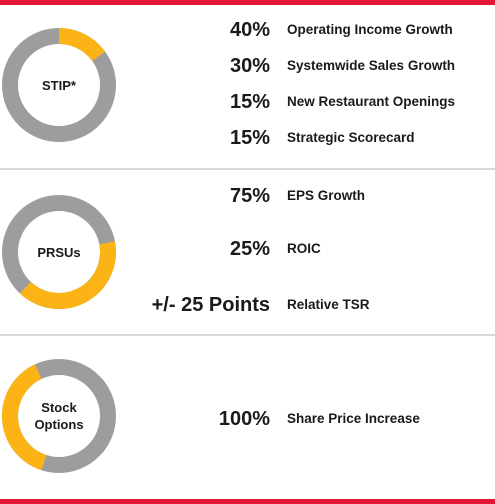 This screenshot has height=504, width=495. Describe the element at coordinates (249, 249) in the screenshot. I see `prsu-weight-roic: 25%` at that location.